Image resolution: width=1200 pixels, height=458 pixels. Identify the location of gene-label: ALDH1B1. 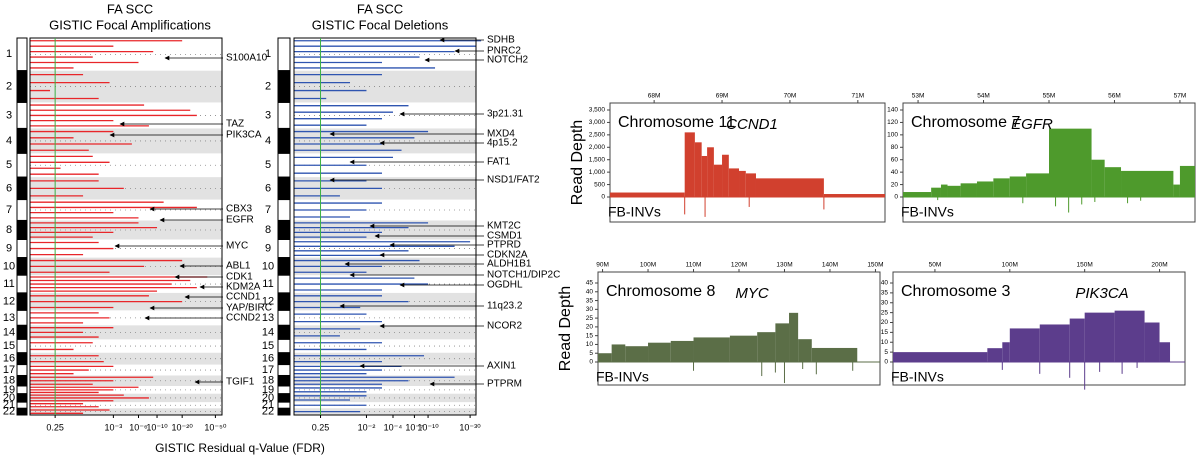
(509, 264).